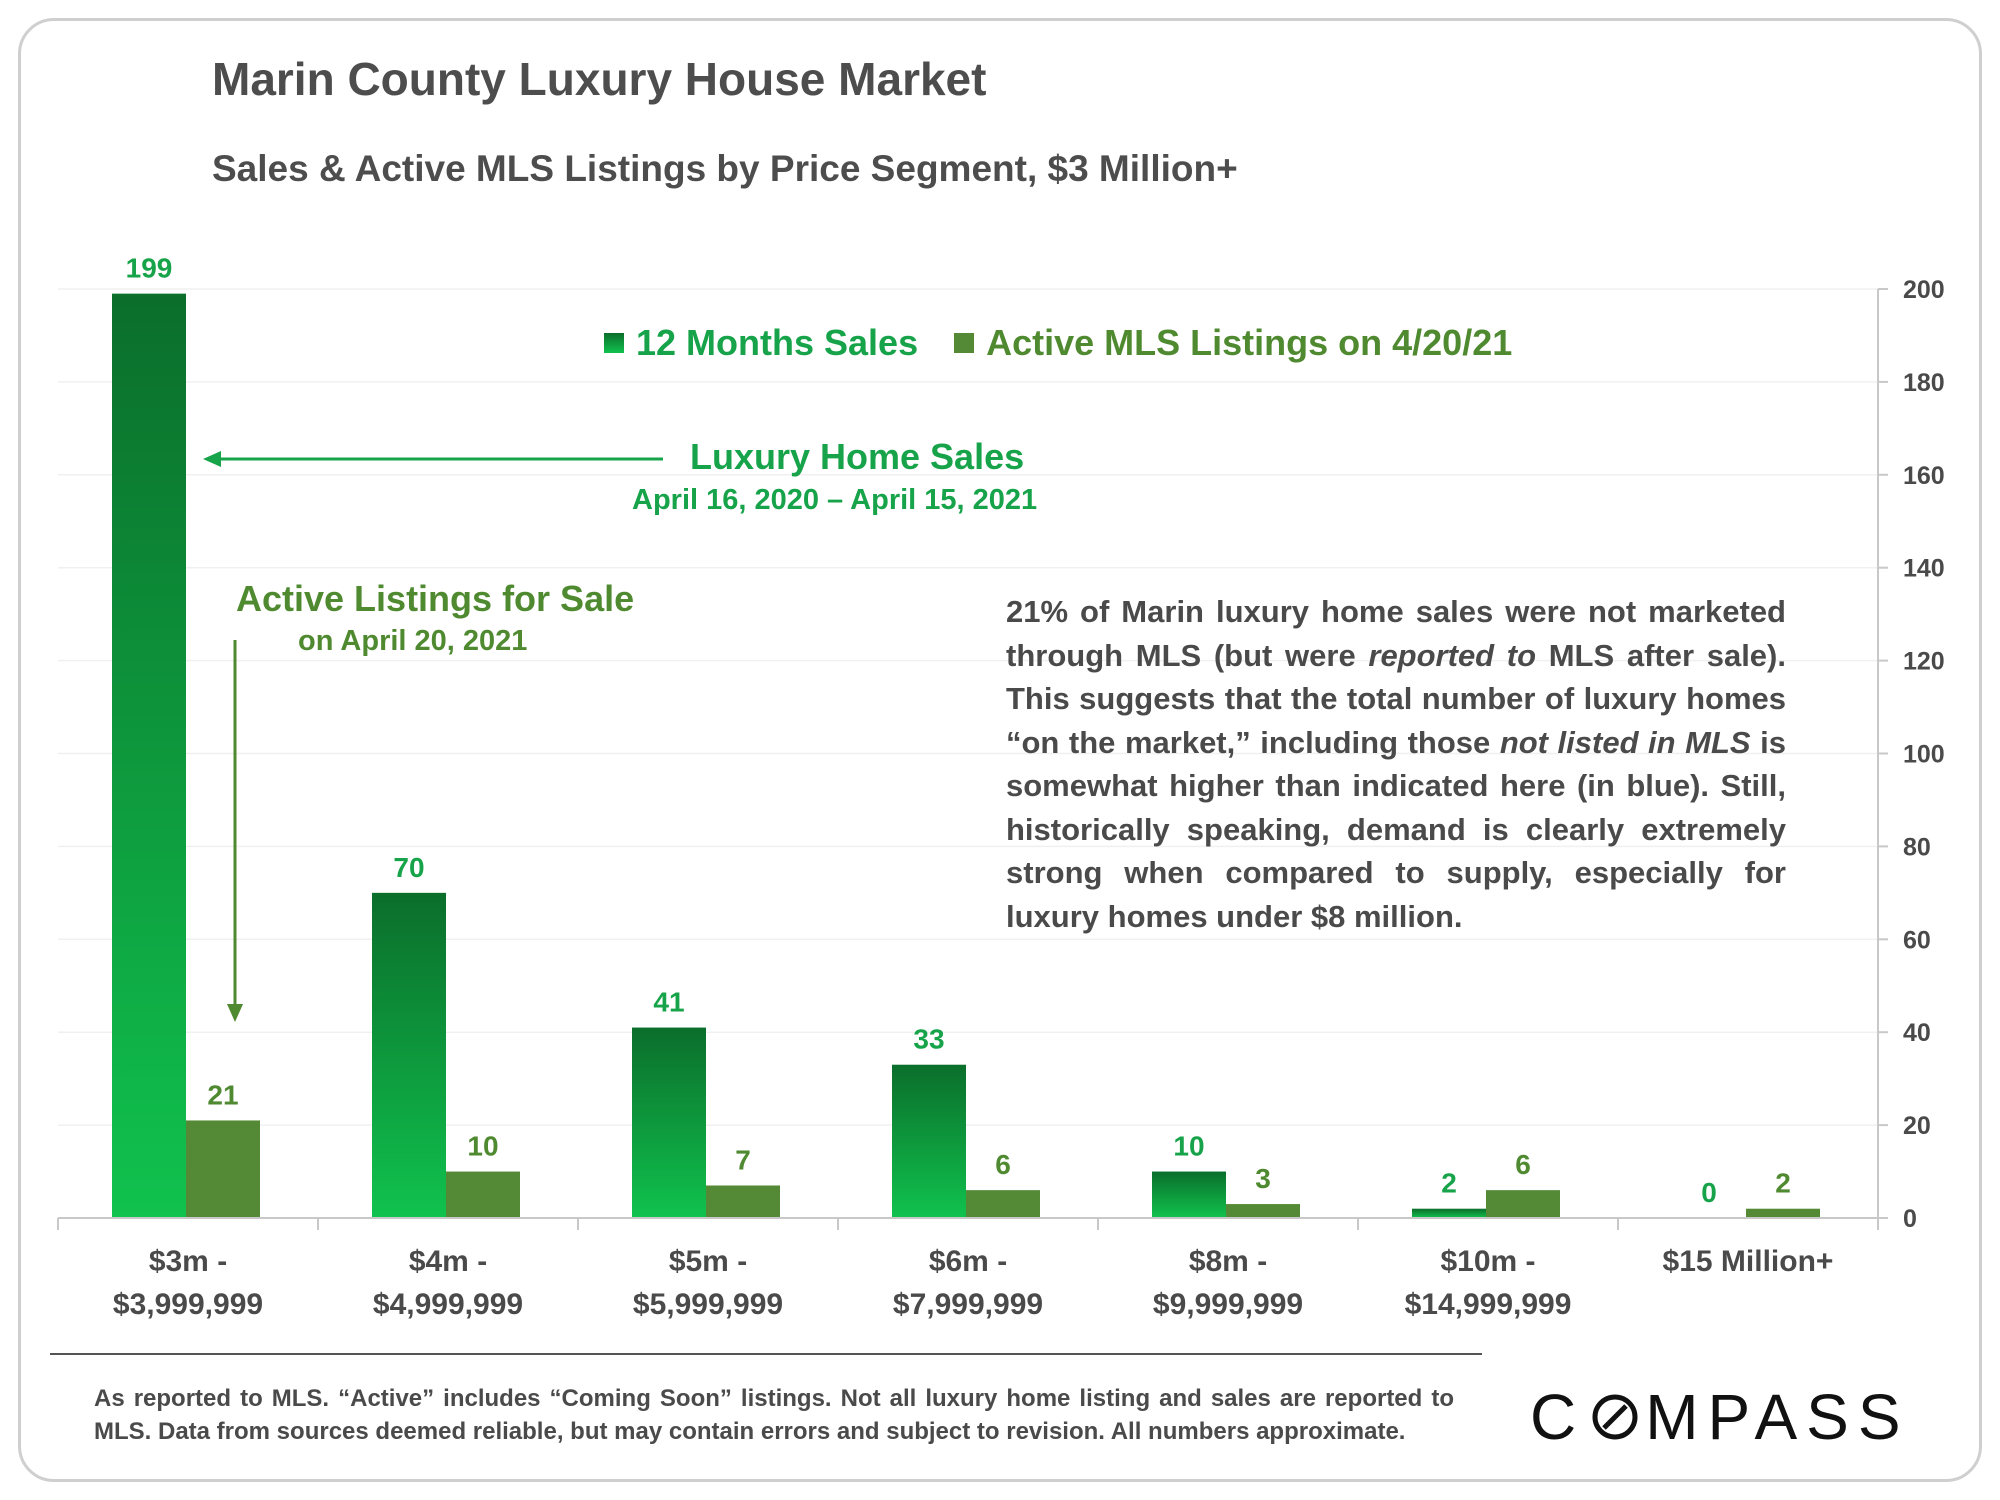  I want to click on y-tick-label: 140, so click(1924, 569).